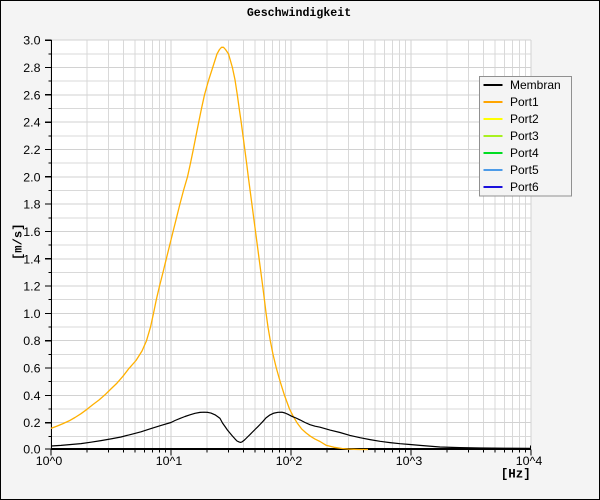  I want to click on svg-text: 0.8, so click(31, 341).